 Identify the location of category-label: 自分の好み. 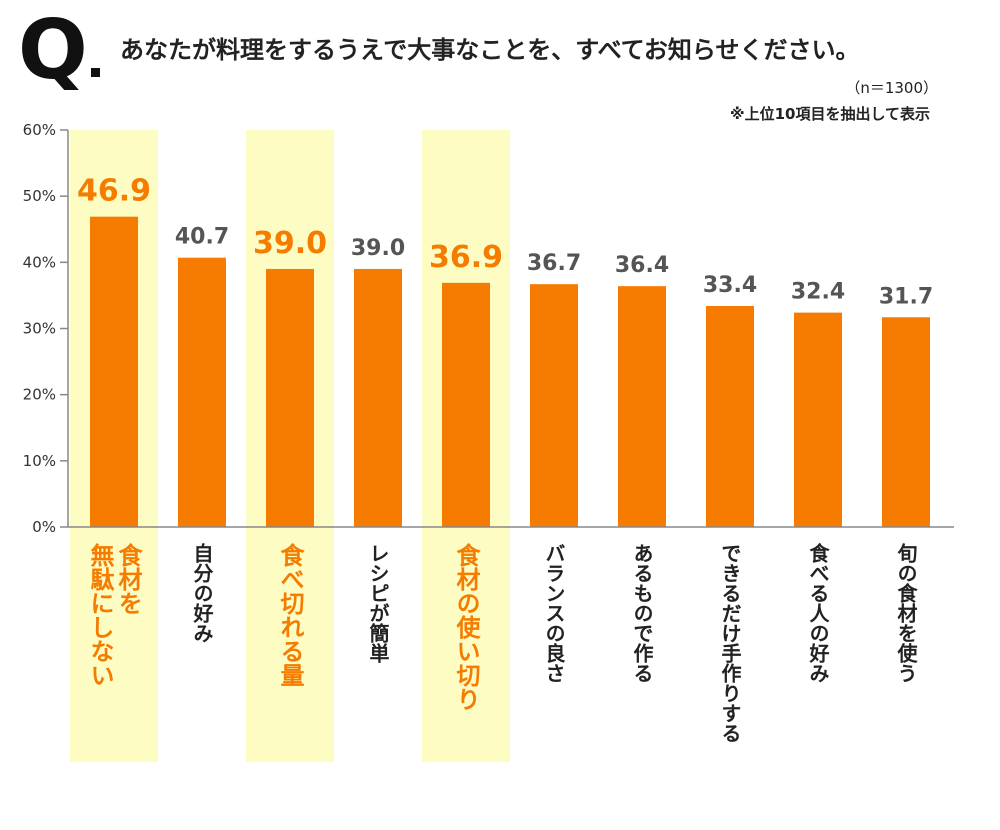
(202, 592).